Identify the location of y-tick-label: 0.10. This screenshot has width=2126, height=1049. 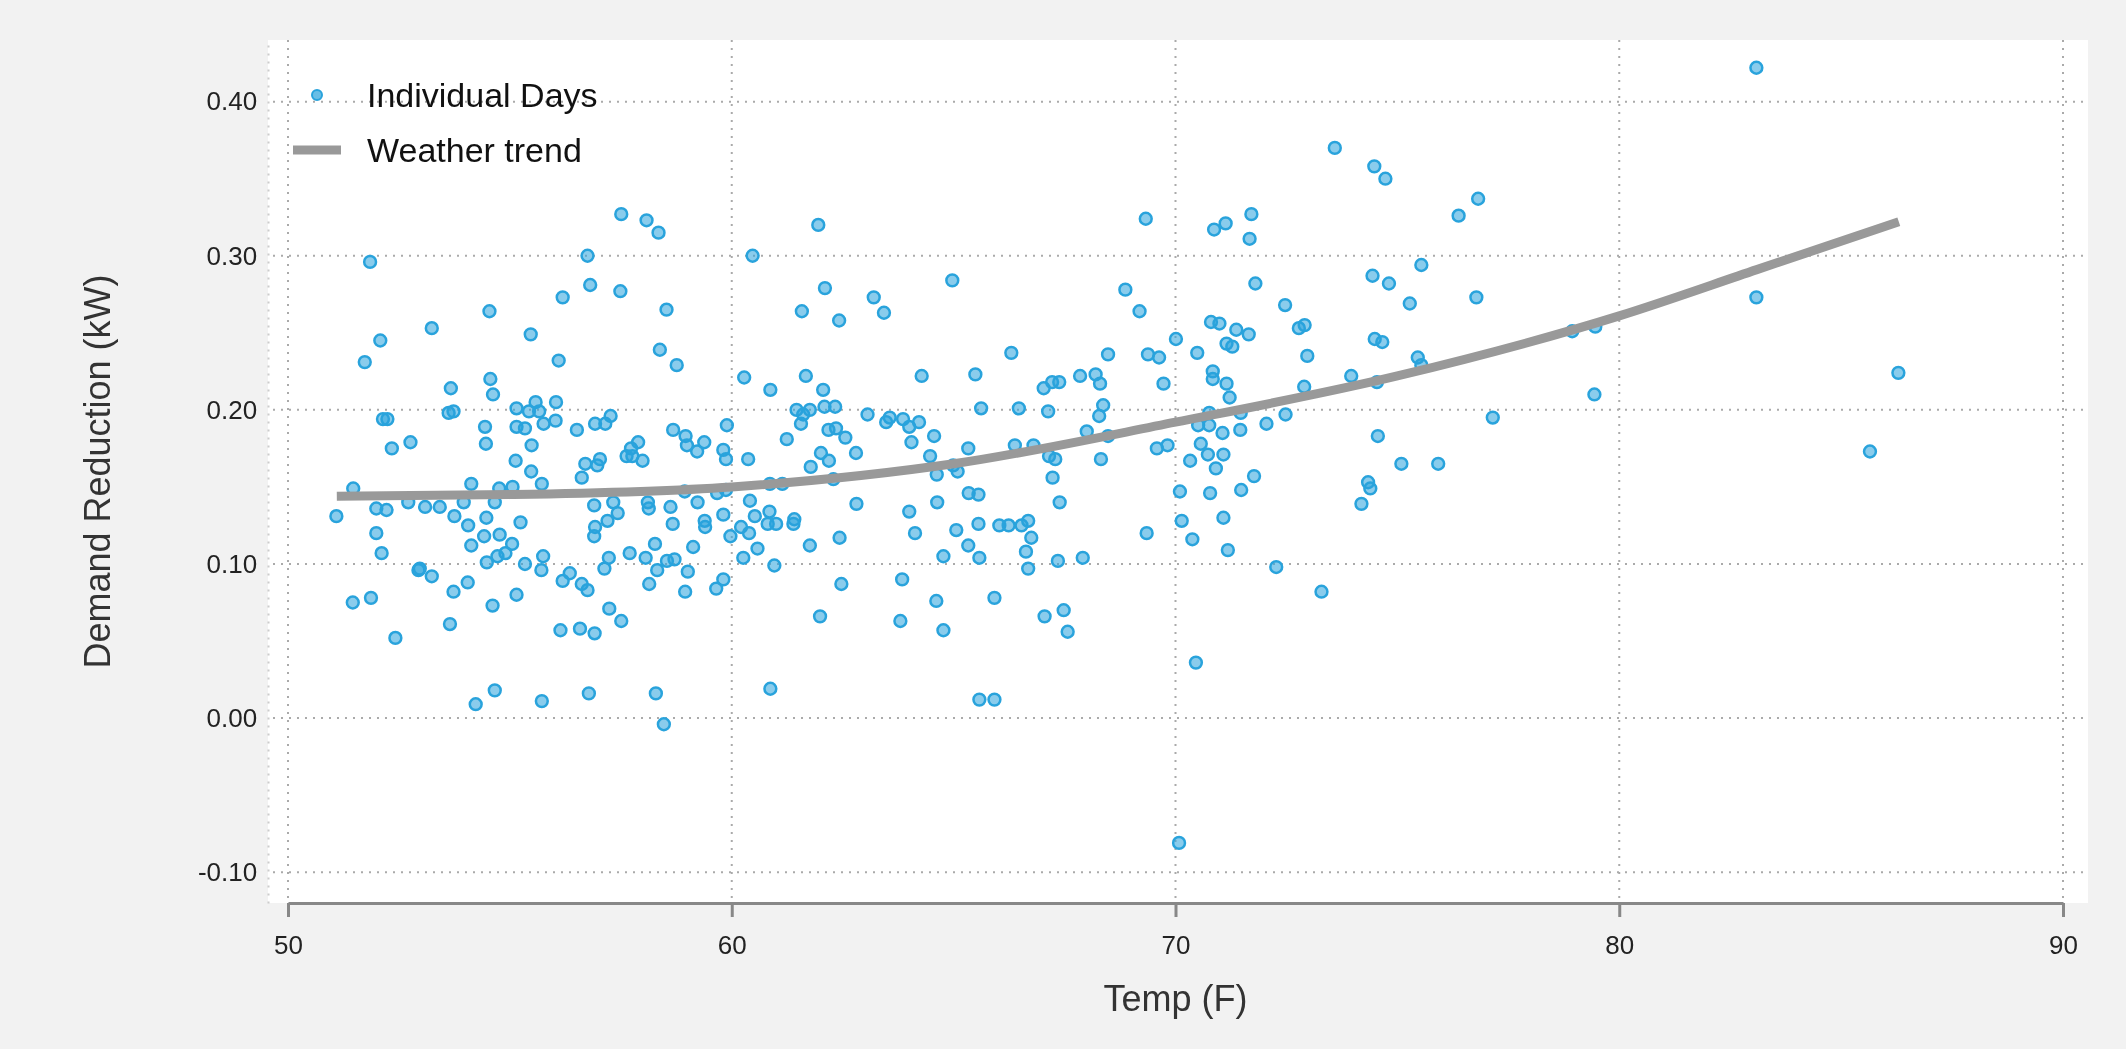
(232, 563).